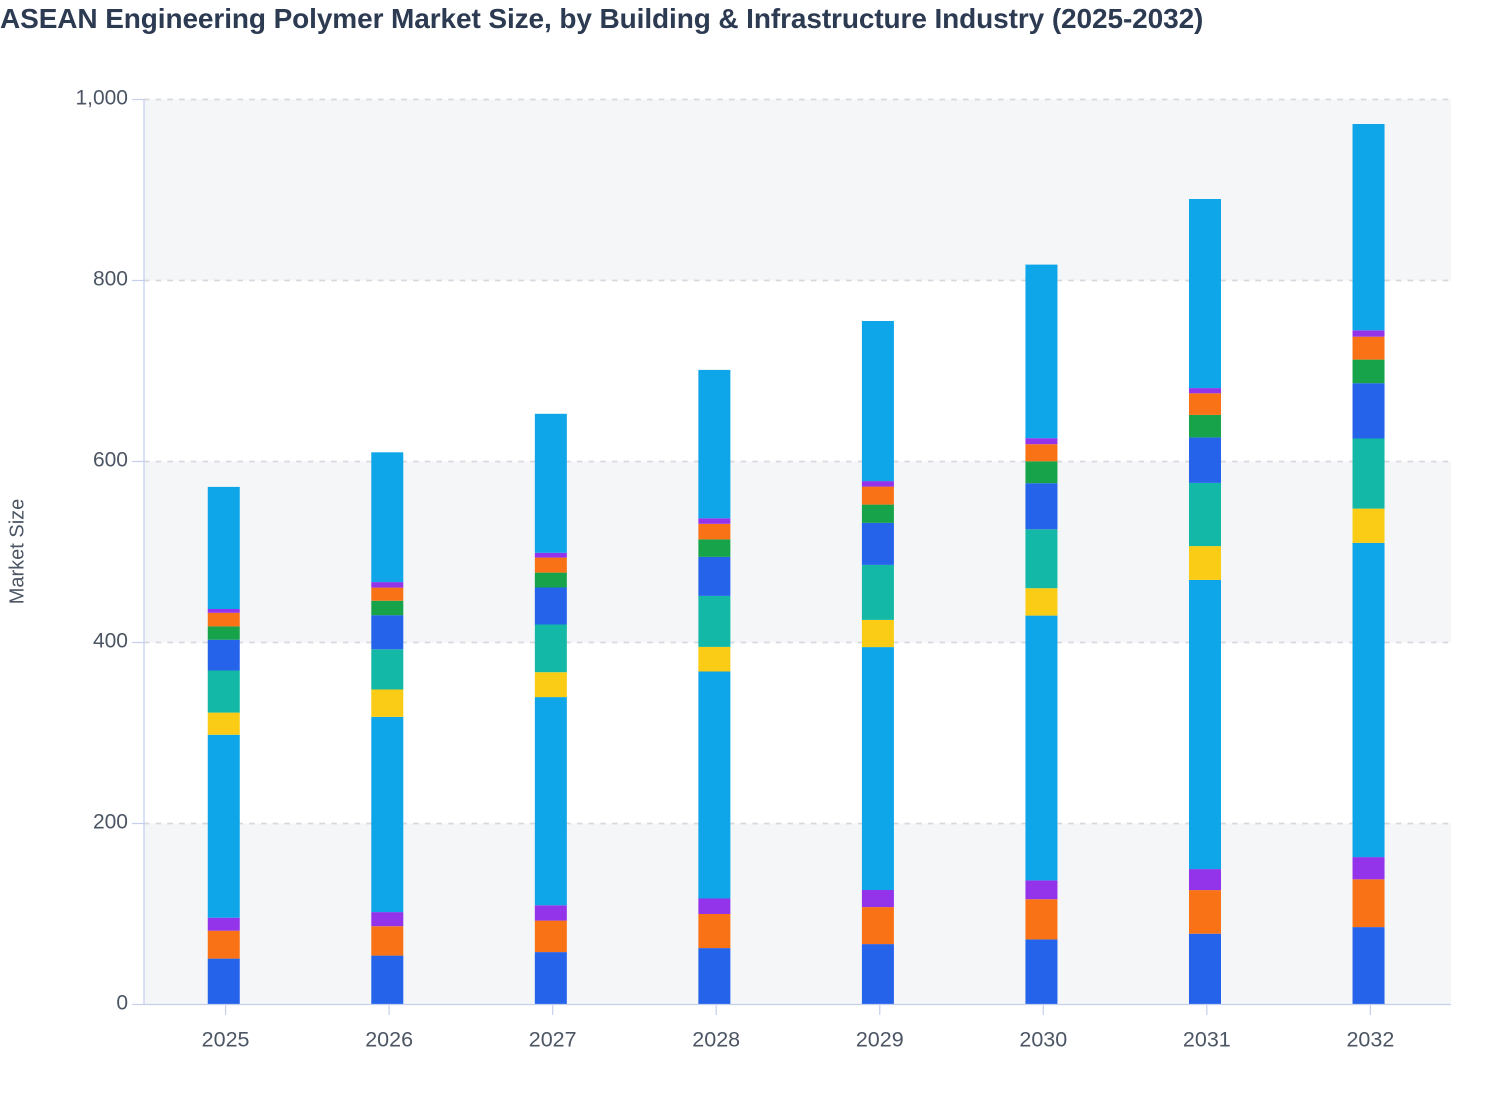  What do you see at coordinates (226, 1039) in the screenshot?
I see `svg-text: 2025` at bounding box center [226, 1039].